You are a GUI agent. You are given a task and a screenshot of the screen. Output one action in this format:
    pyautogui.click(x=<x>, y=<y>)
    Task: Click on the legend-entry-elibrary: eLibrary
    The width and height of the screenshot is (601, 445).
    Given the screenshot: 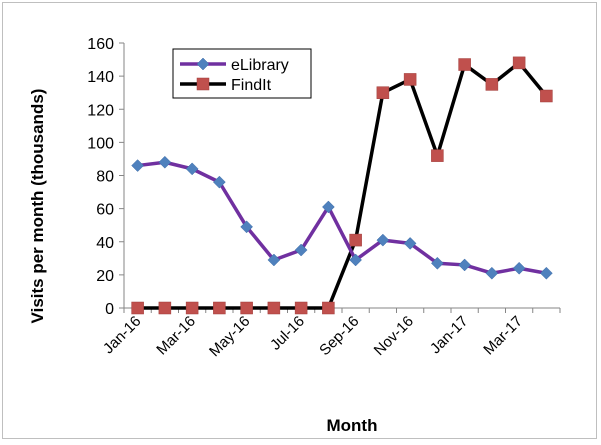 What is the action you would take?
    pyautogui.click(x=234, y=65)
    